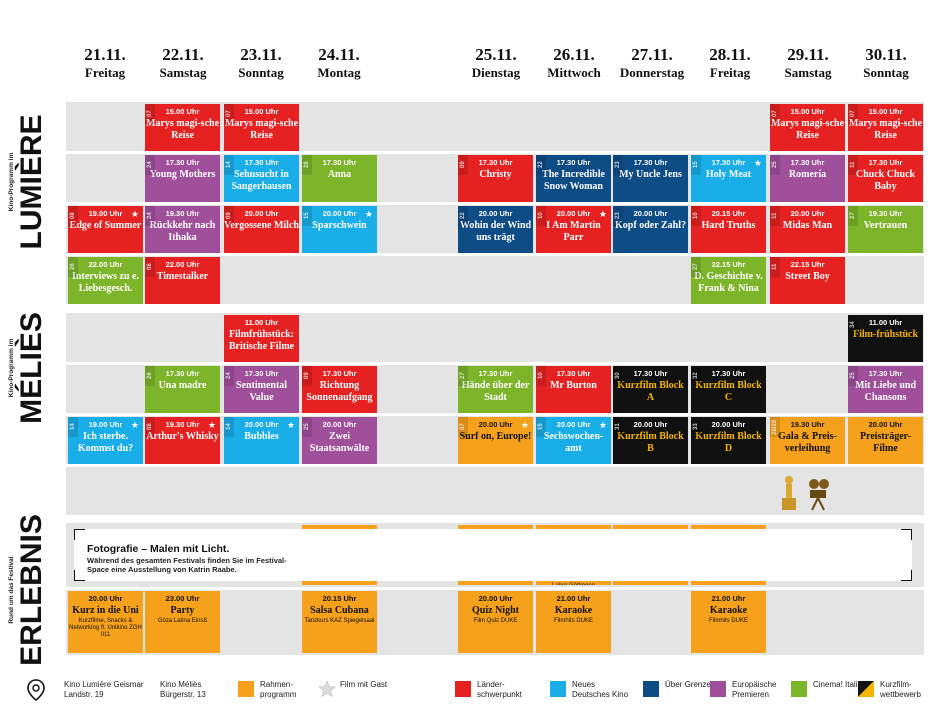  What do you see at coordinates (495, 229) in the screenshot?
I see `film-cell: 22 20.00 Uhr Wohin der Wind uns trägt` at bounding box center [495, 229].